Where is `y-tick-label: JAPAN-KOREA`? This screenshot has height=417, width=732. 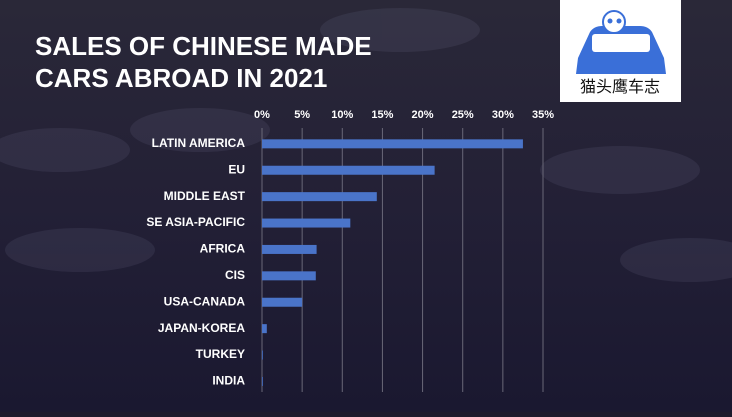
y-tick-label: JAPAN-KOREA is located at coordinates (201, 328).